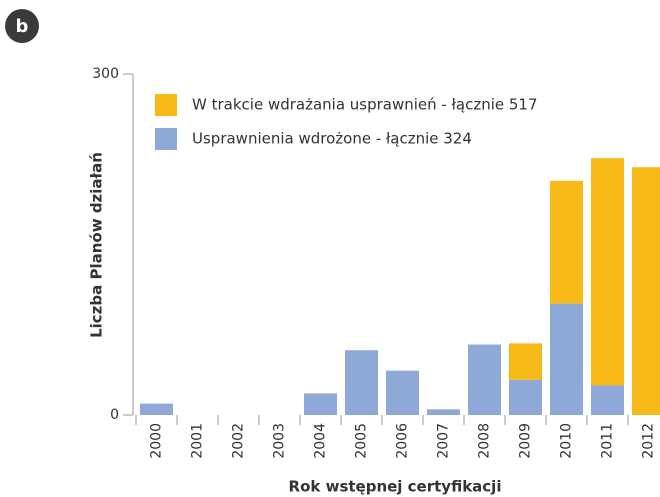  I want to click on x-tick-label: 2008, so click(485, 441).